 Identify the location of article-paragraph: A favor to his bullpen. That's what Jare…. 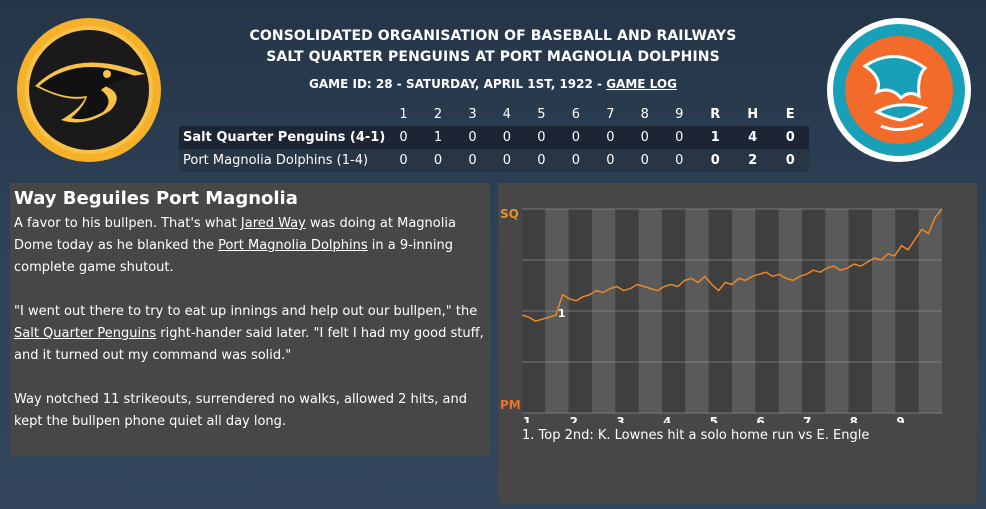
(250, 246).